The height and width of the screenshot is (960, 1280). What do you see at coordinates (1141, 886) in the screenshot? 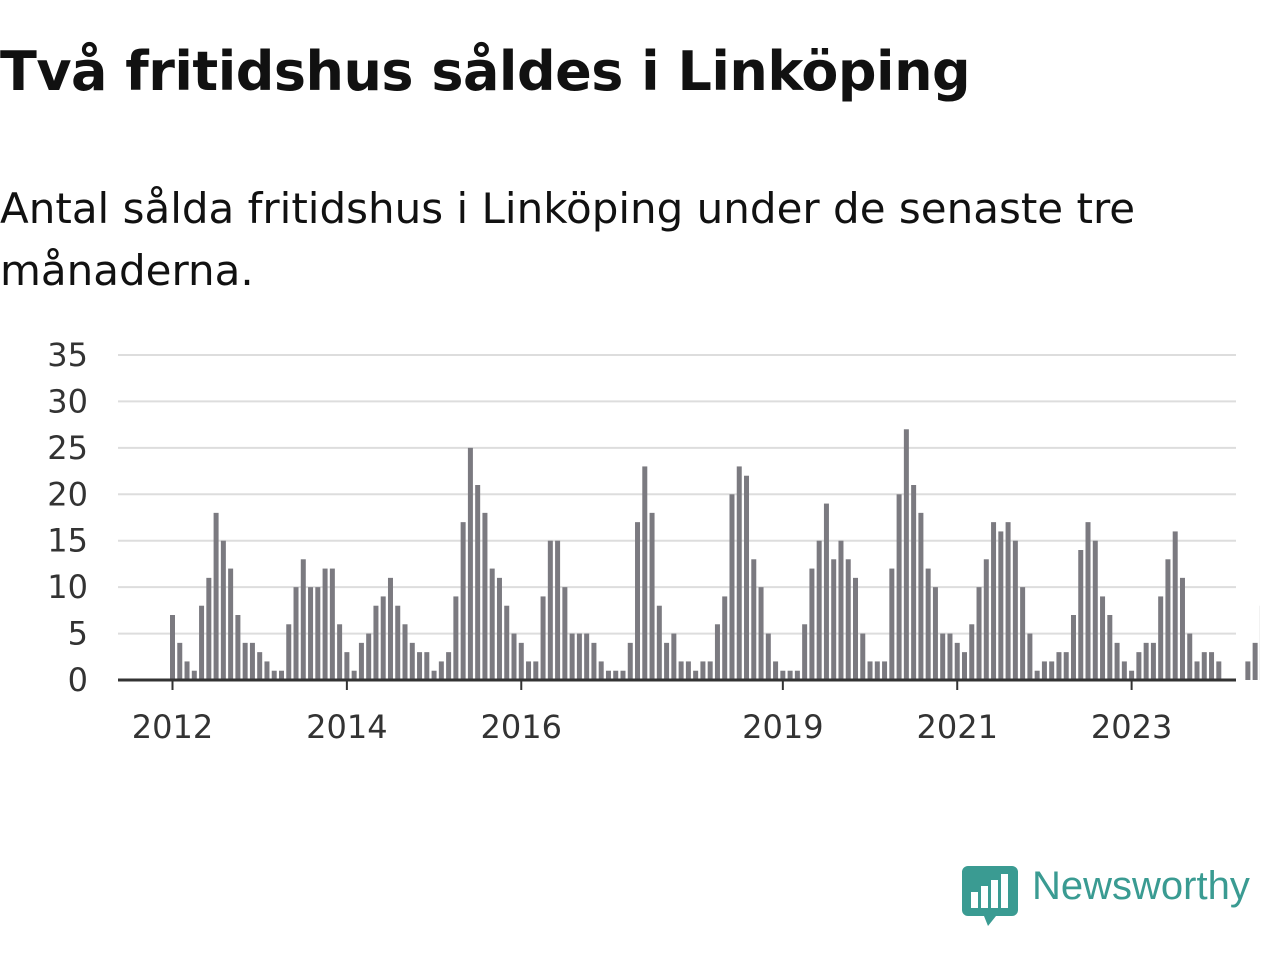
I see `brand-name: Newsworthy` at bounding box center [1141, 886].